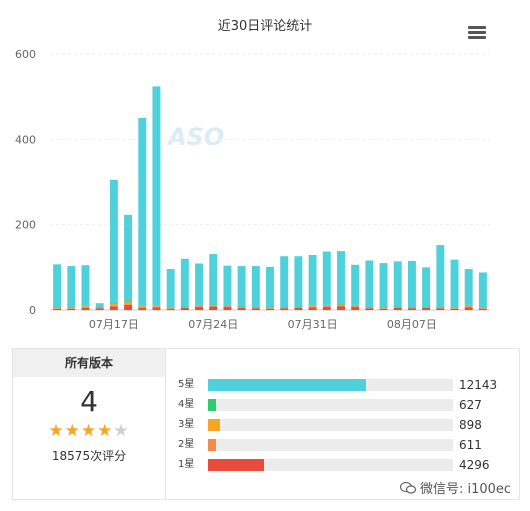 The width and height of the screenshot is (530, 511). I want to click on star-level-label: 5星, so click(186, 384).